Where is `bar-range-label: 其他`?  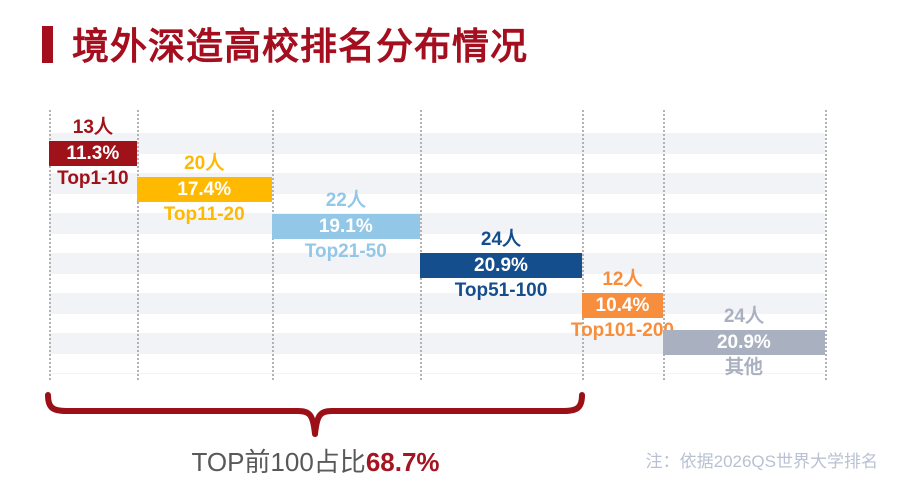
bar-range-label: 其他 is located at coordinates (743, 367).